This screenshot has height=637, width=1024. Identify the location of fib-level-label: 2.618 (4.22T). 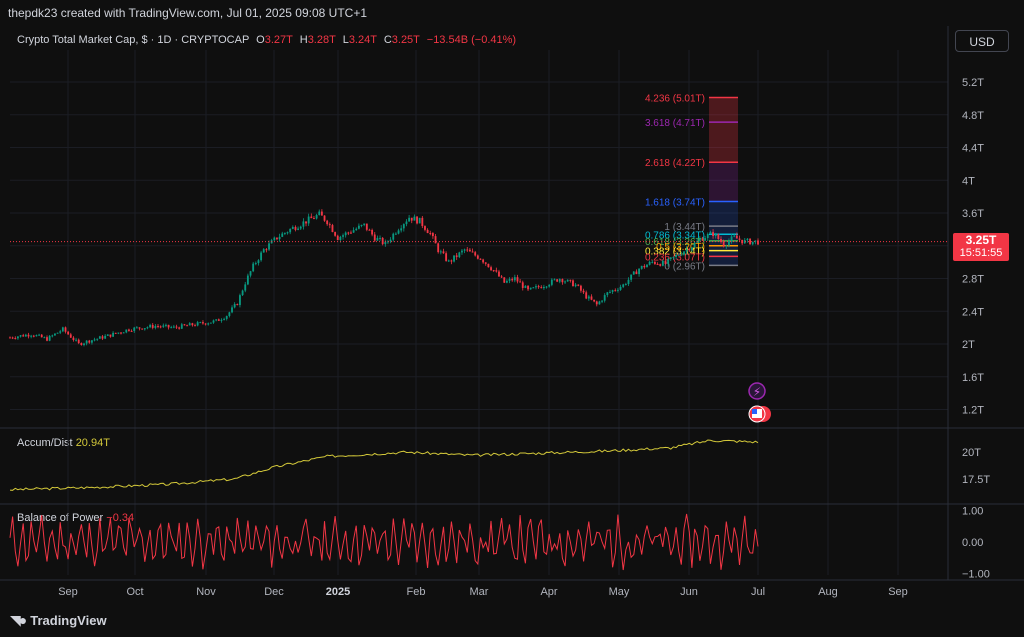
(675, 163).